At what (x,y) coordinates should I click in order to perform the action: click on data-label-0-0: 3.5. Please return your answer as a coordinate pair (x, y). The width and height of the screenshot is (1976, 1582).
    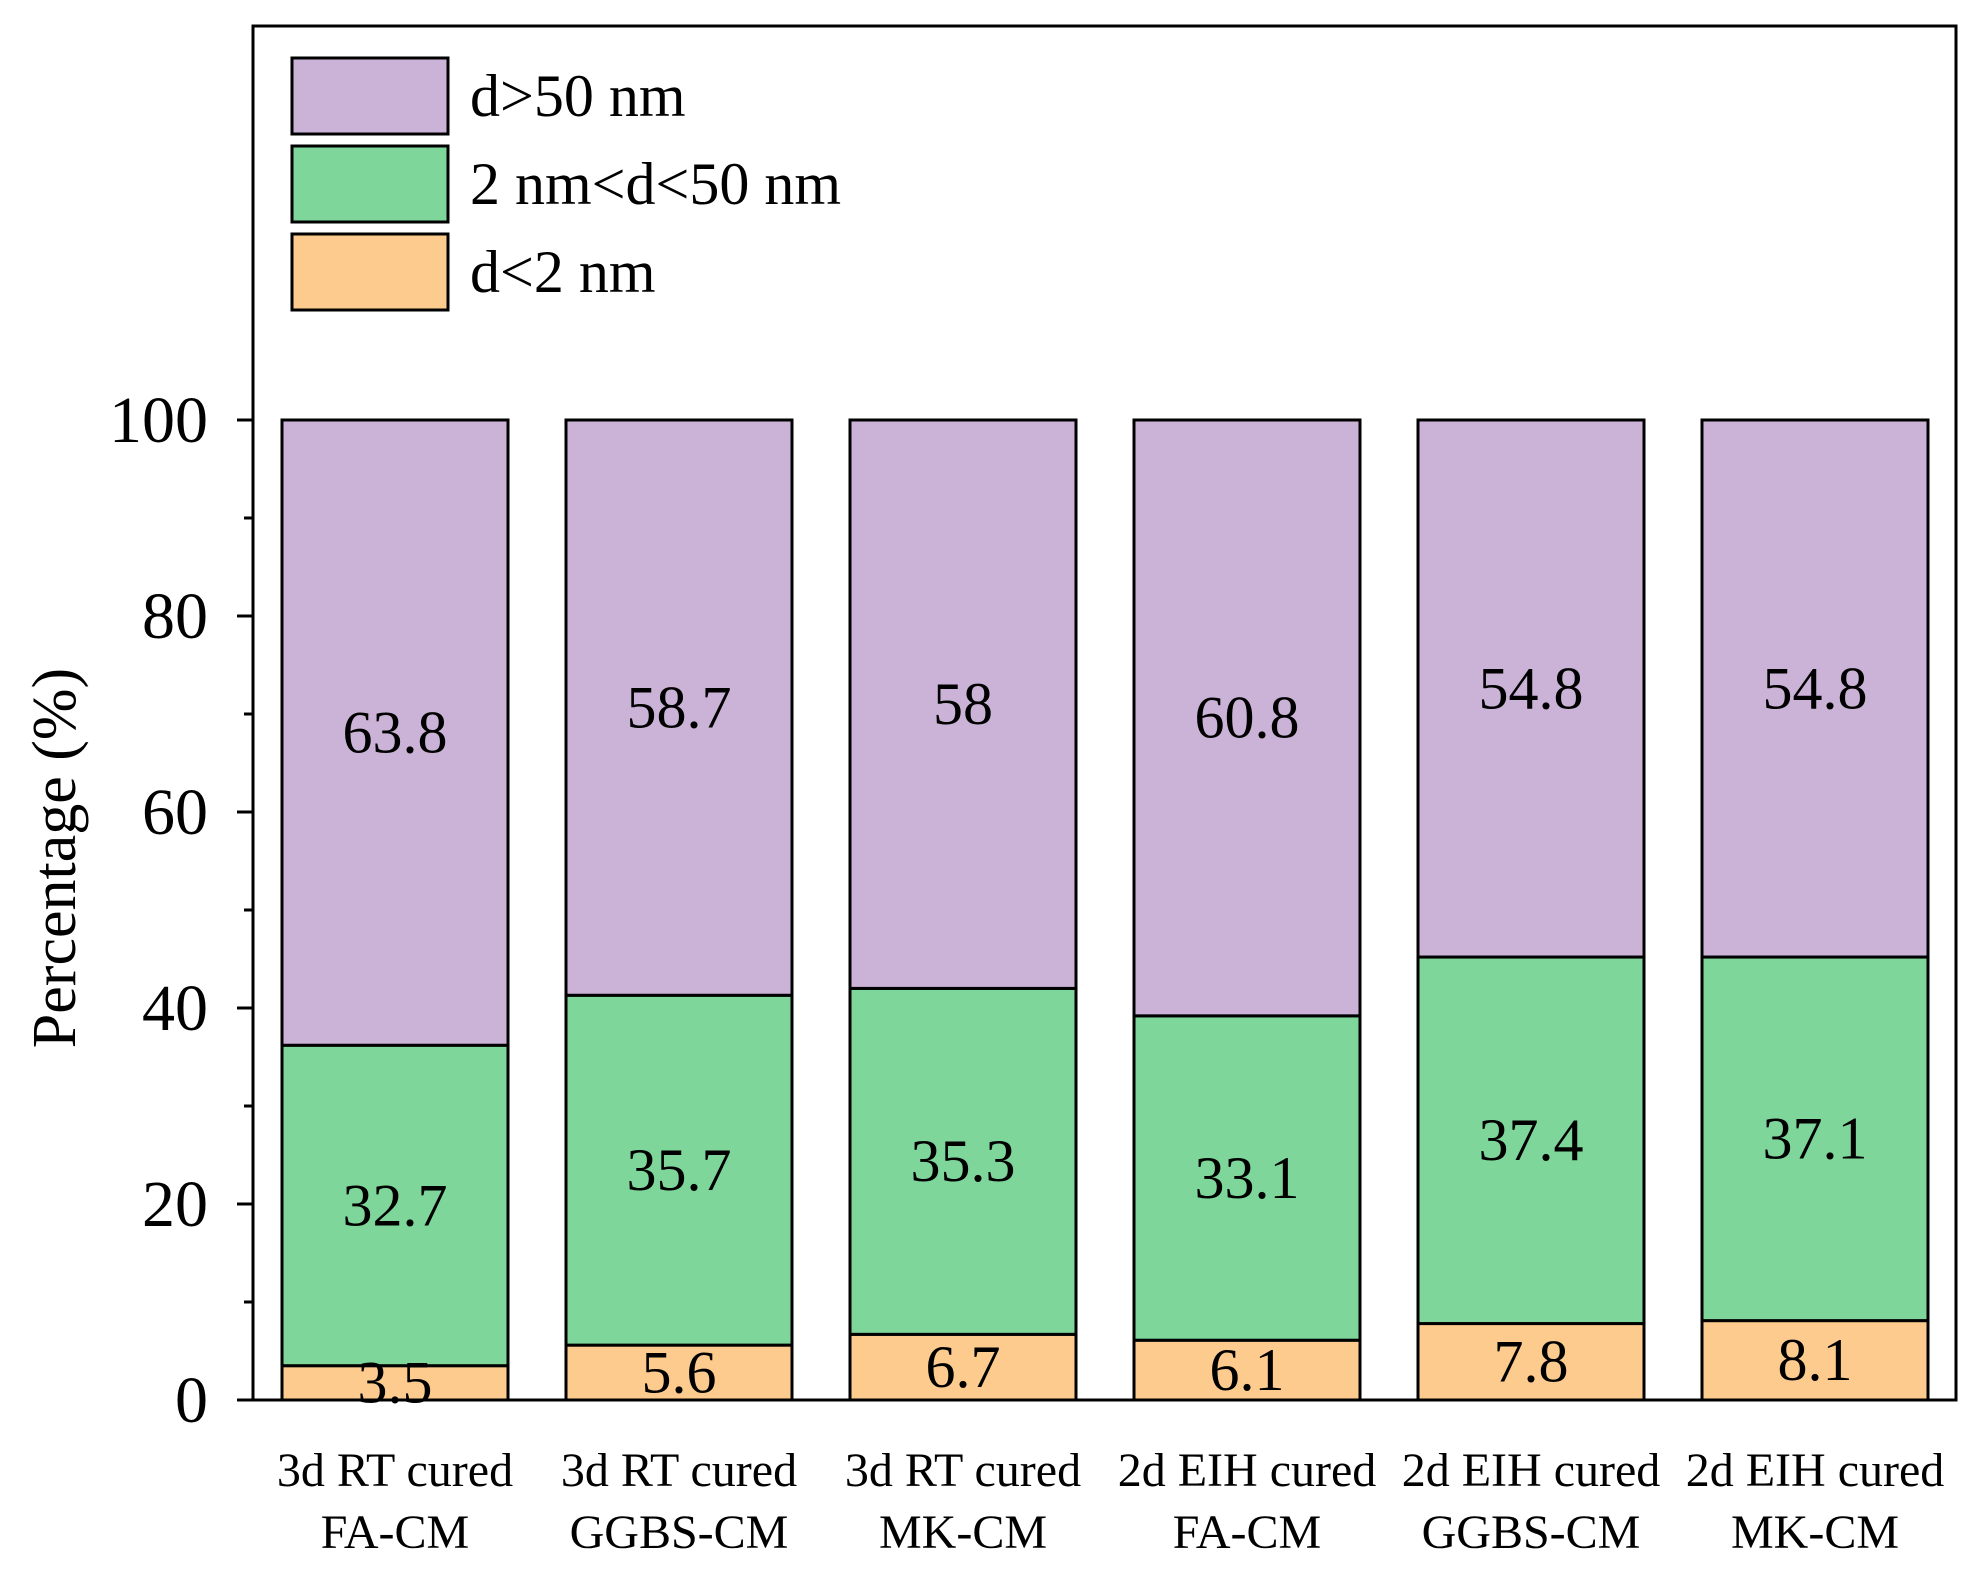
    Looking at the image, I should click on (395, 1383).